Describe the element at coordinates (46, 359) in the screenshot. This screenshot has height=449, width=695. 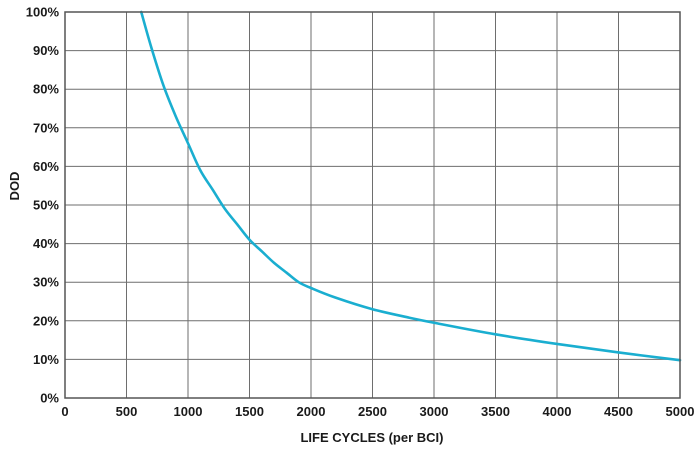
I see `y-tick-label: 10%` at that location.